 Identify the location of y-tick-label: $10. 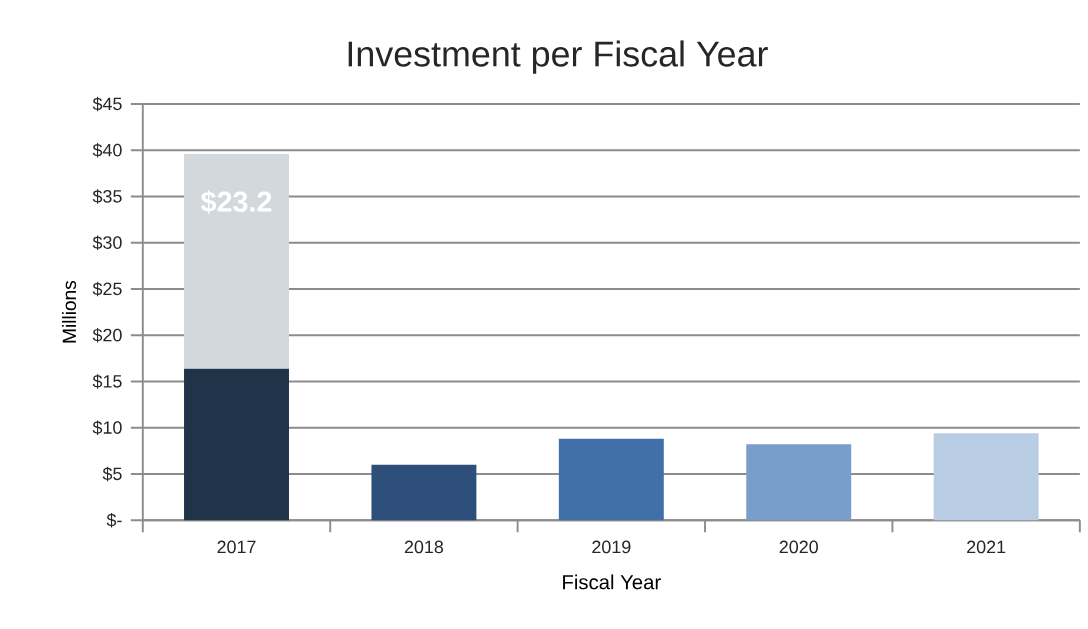
(107, 427).